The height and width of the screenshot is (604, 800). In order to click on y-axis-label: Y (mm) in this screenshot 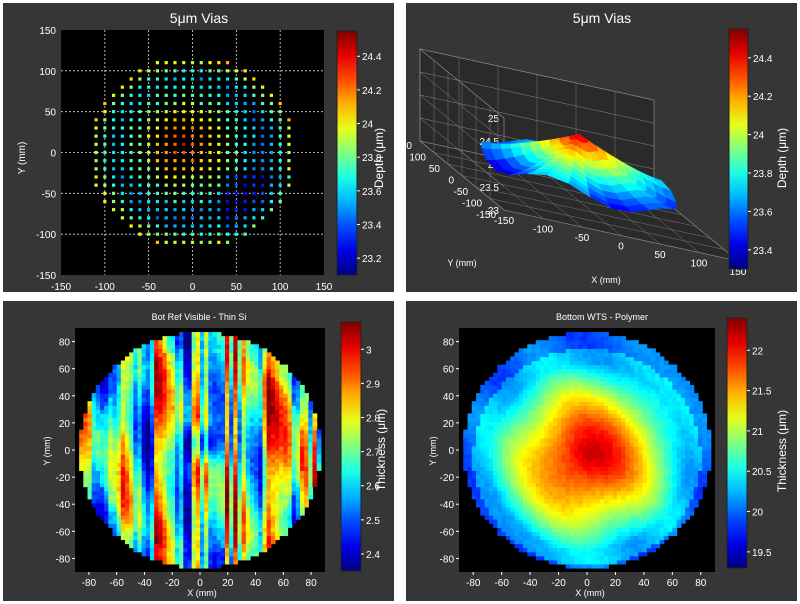, I will do `click(433, 450)`.